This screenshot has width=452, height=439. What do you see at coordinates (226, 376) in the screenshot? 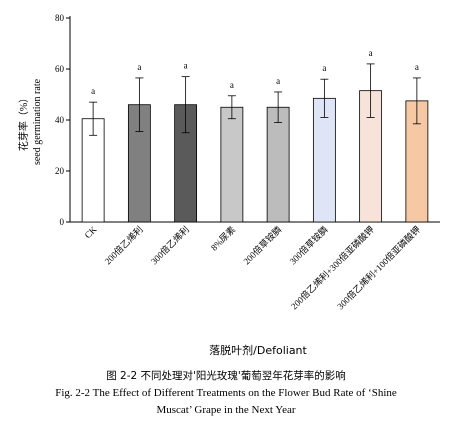
I see `caption-chinese: 图 2-2 不同处理对'阳光玫瑰'葡萄翌年花芽率的影响` at bounding box center [226, 376].